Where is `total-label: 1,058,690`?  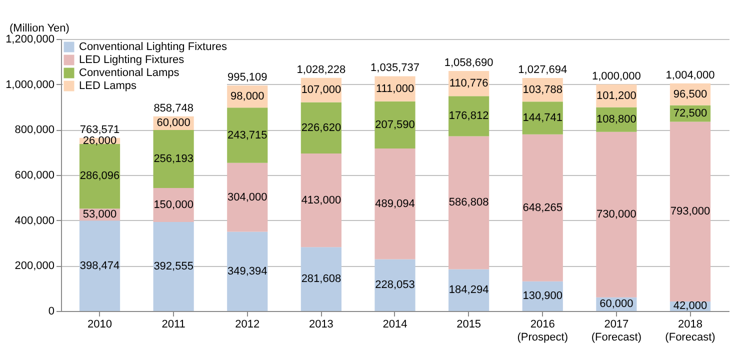
total-label: 1,058,690 is located at coordinates (469, 63).